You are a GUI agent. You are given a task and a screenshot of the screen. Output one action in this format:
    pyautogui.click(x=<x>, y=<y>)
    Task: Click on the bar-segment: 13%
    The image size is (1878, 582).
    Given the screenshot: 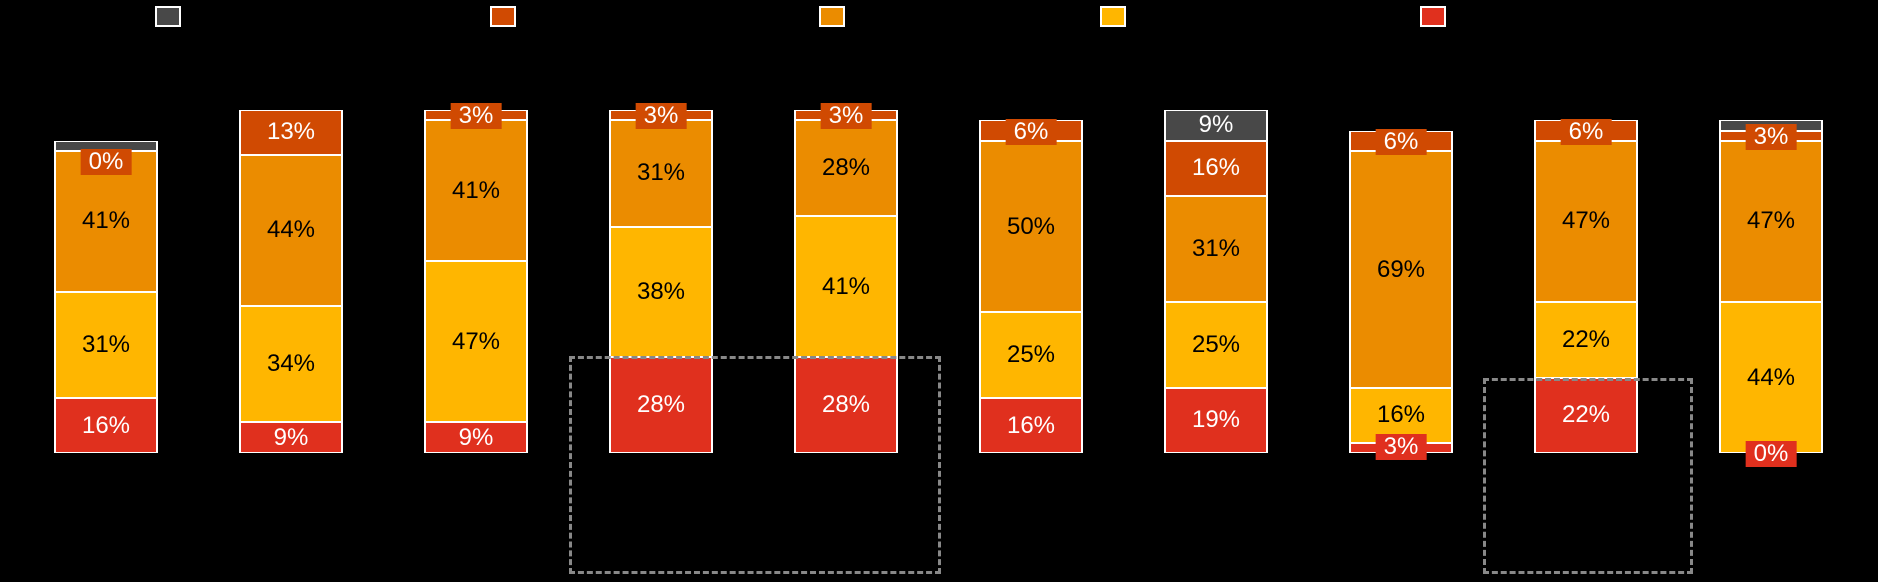 What is the action you would take?
    pyautogui.click(x=291, y=132)
    